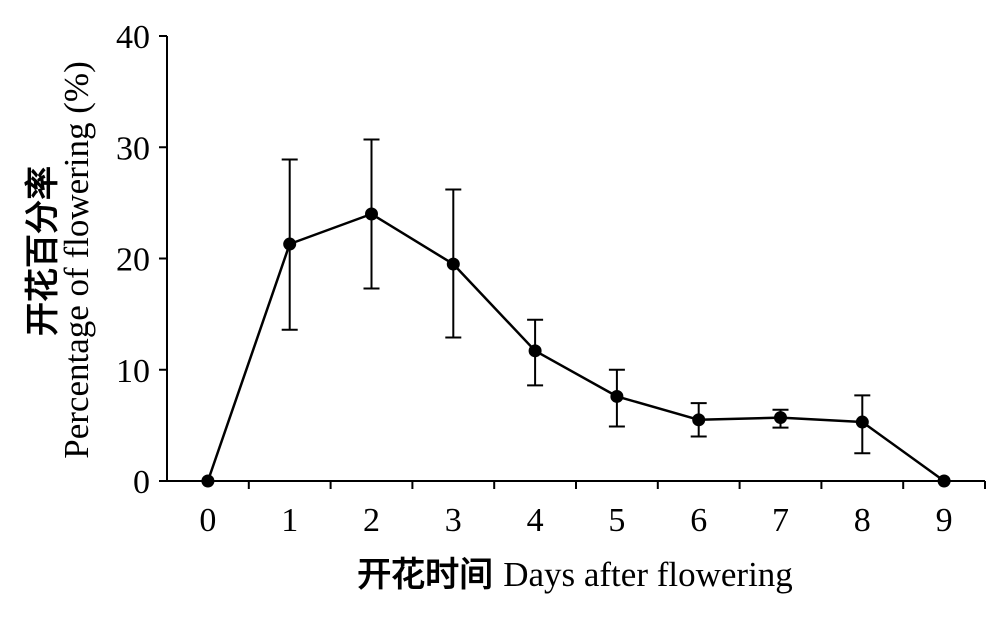  I want to click on y-tick-label: 20, so click(133, 260).